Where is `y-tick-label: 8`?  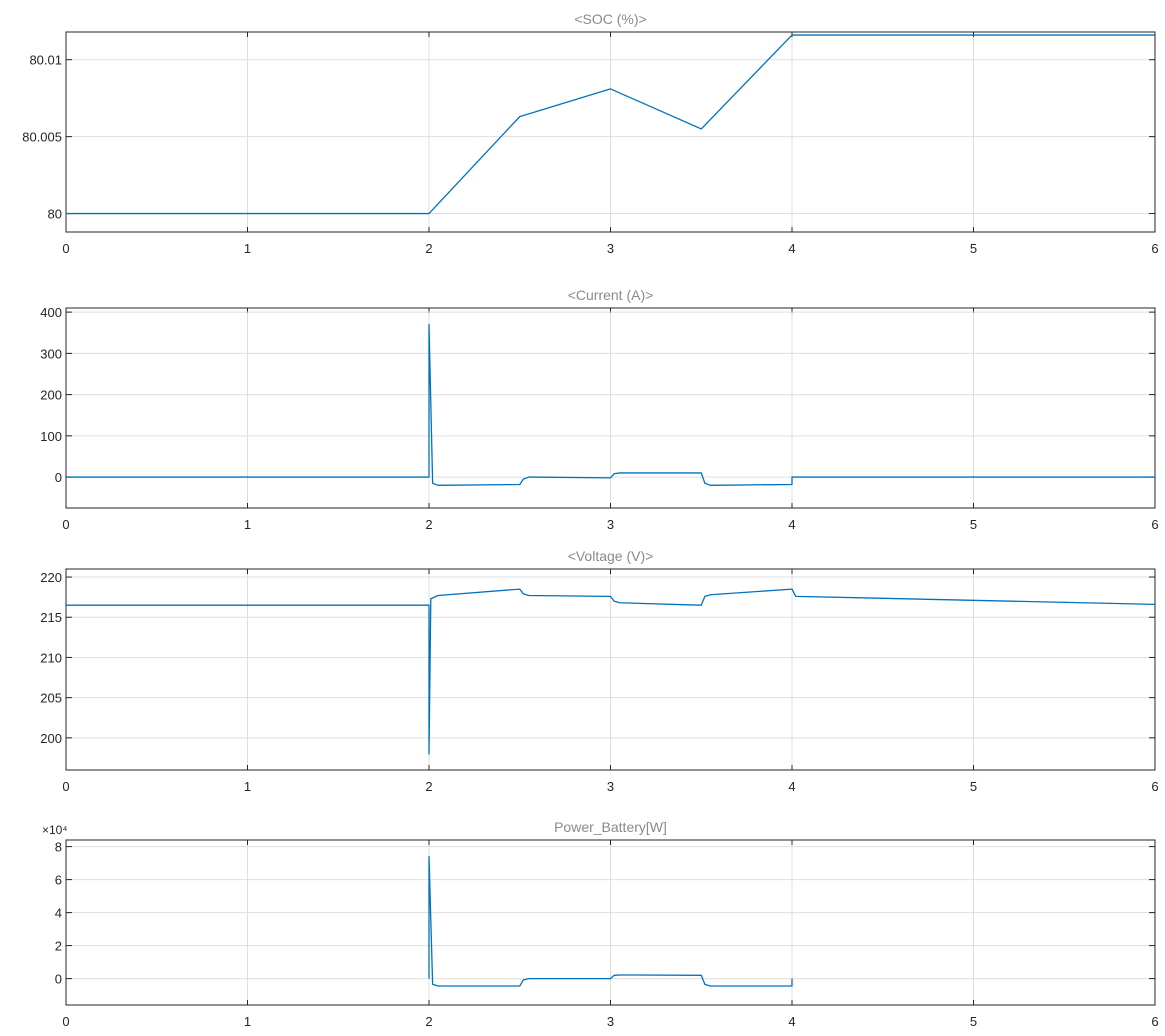
y-tick-label: 8 is located at coordinates (58, 847).